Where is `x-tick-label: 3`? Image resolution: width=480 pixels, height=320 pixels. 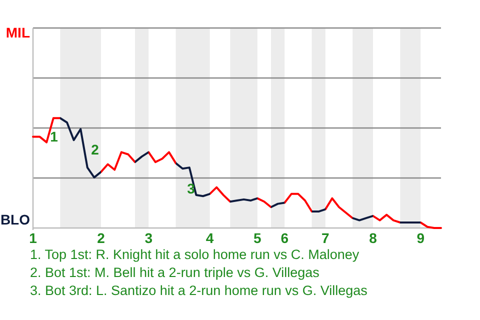 x-tick-label: 3 is located at coordinates (148, 238).